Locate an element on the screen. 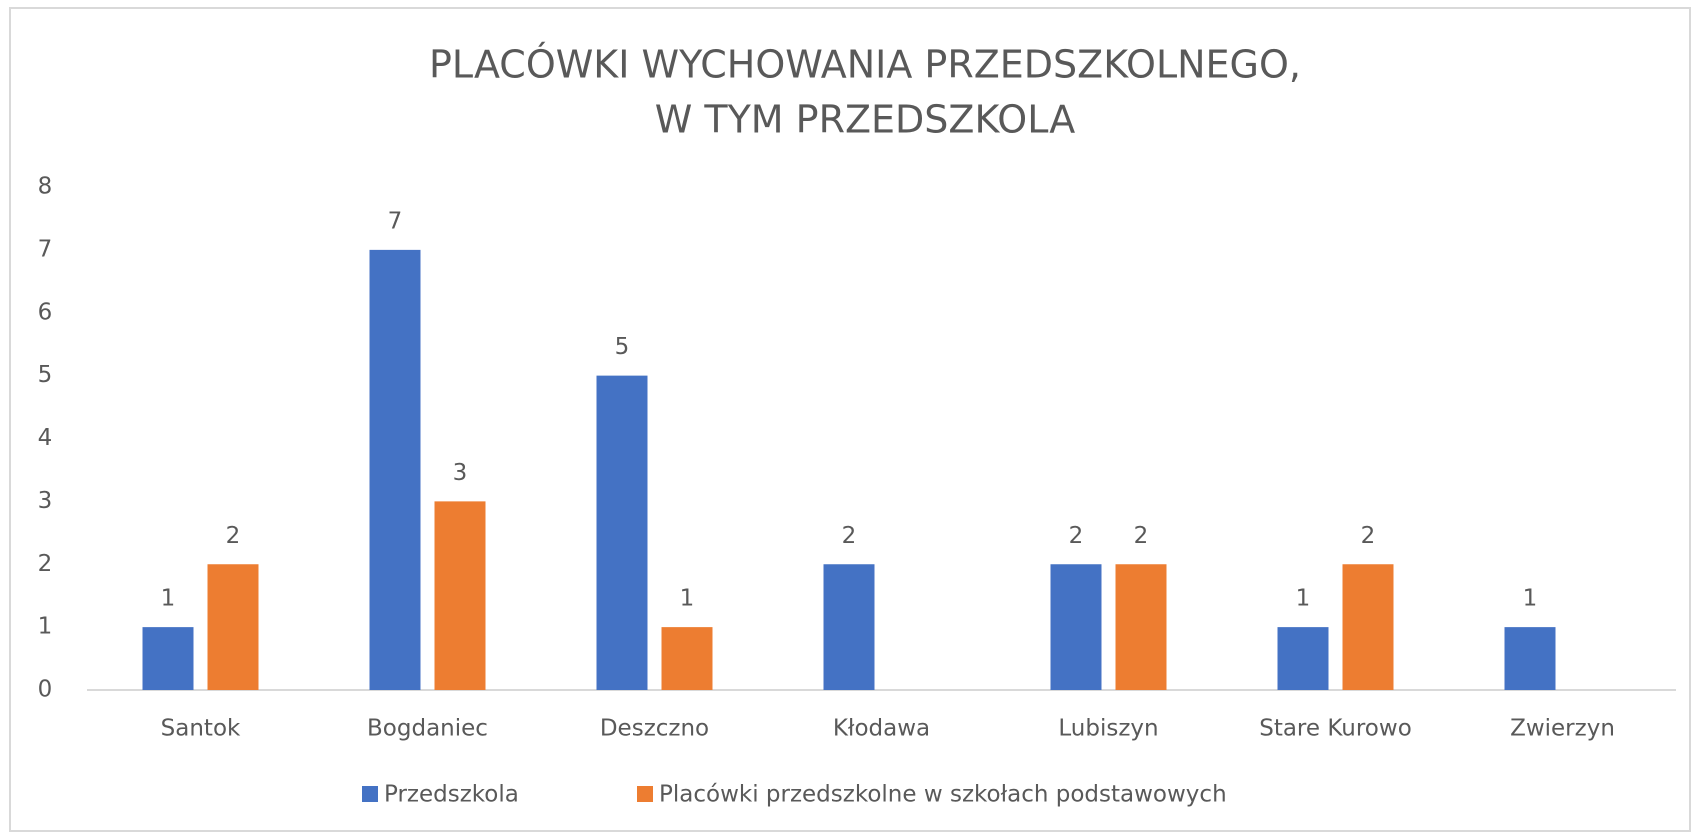 This screenshot has width=1701, height=839. y-tick-label: 1 is located at coordinates (45, 627).